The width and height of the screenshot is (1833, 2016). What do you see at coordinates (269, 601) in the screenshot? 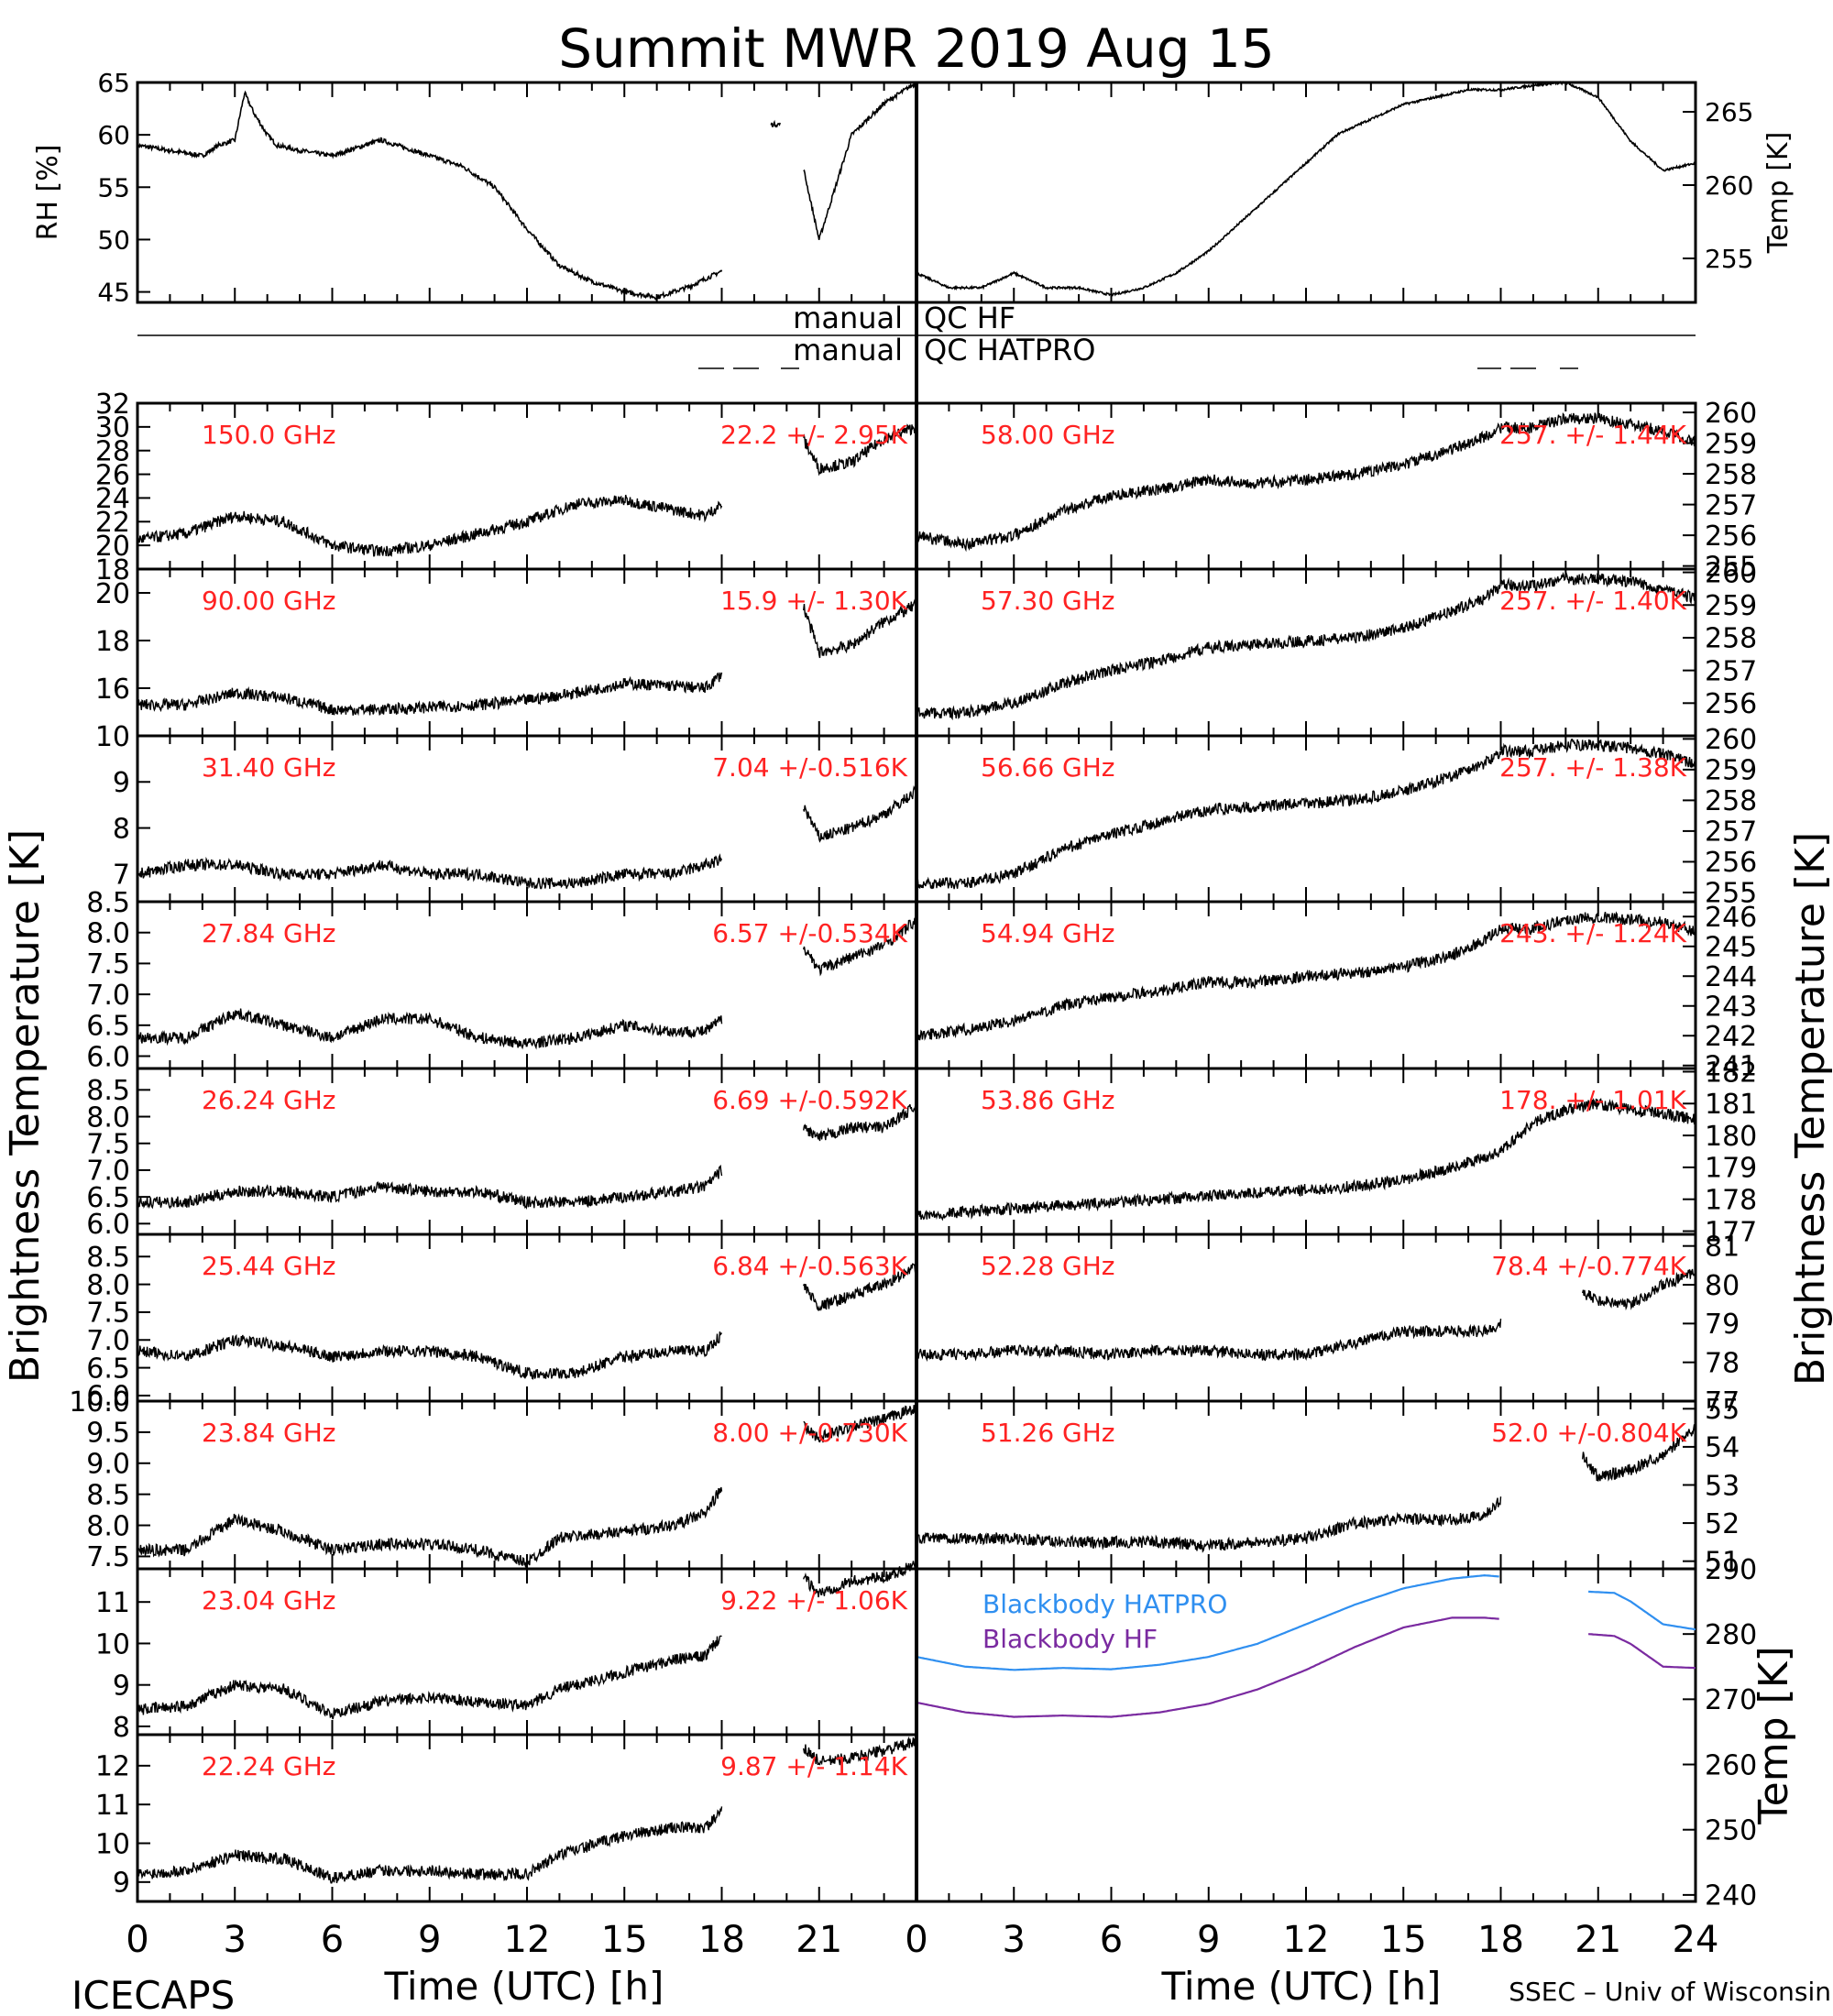
I see `channel-label: 90.00 GHz` at bounding box center [269, 601].